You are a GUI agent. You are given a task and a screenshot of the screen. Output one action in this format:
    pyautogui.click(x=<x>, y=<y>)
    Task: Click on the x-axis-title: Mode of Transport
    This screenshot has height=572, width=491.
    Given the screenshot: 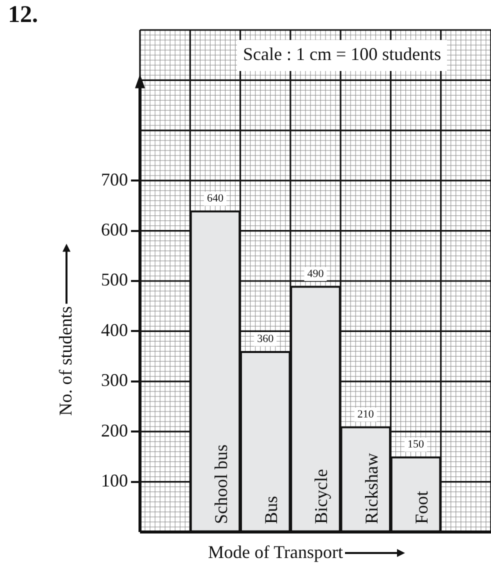 What is the action you would take?
    pyautogui.click(x=276, y=552)
    